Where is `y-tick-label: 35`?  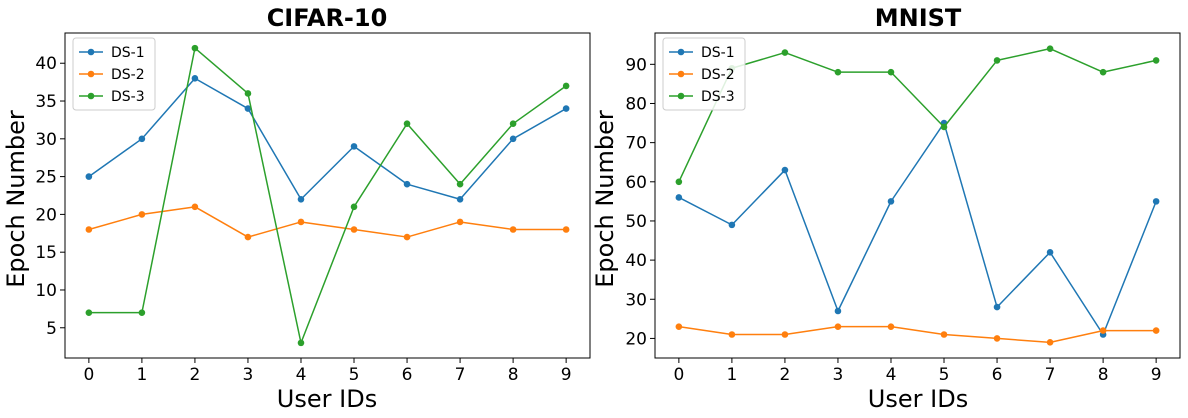
y-tick-label: 35 is located at coordinates (46, 102).